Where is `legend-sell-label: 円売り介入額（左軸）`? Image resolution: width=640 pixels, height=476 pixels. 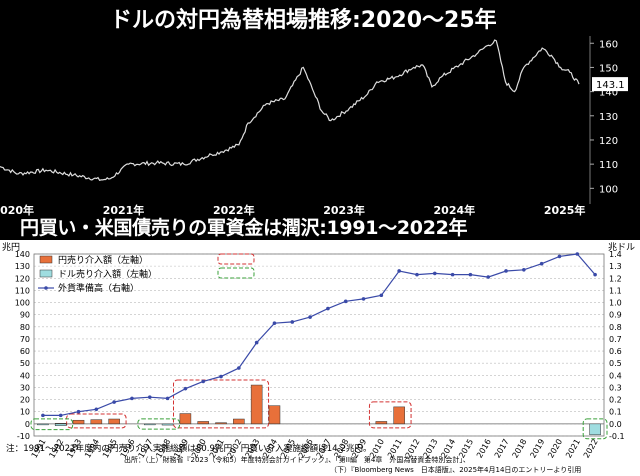 legend-sell-label: 円売り介入額（左軸） is located at coordinates (103, 260).